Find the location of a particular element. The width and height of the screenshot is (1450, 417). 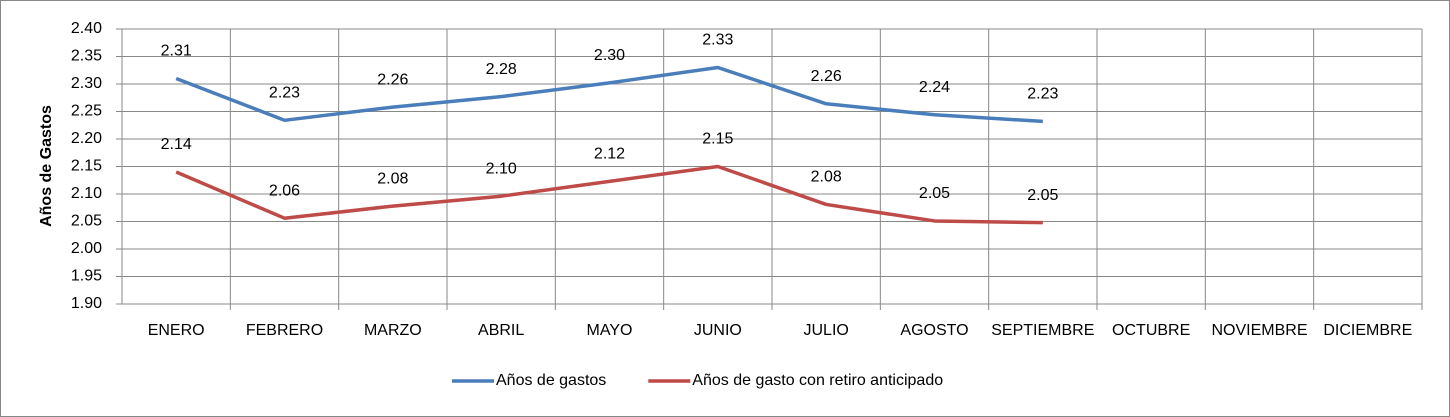

data-label: 2.10 is located at coordinates (501, 168).